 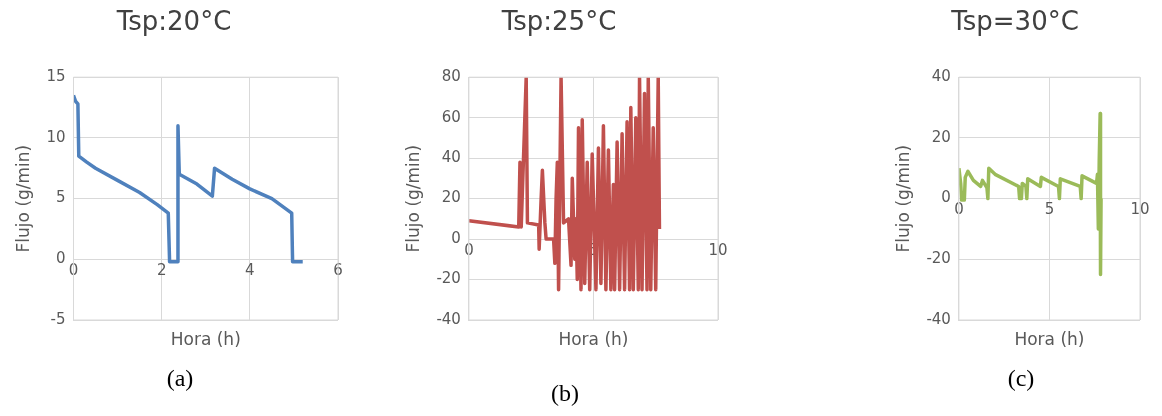 What do you see at coordinates (1021, 378) in the screenshot?
I see `text: (c)` at bounding box center [1021, 378].